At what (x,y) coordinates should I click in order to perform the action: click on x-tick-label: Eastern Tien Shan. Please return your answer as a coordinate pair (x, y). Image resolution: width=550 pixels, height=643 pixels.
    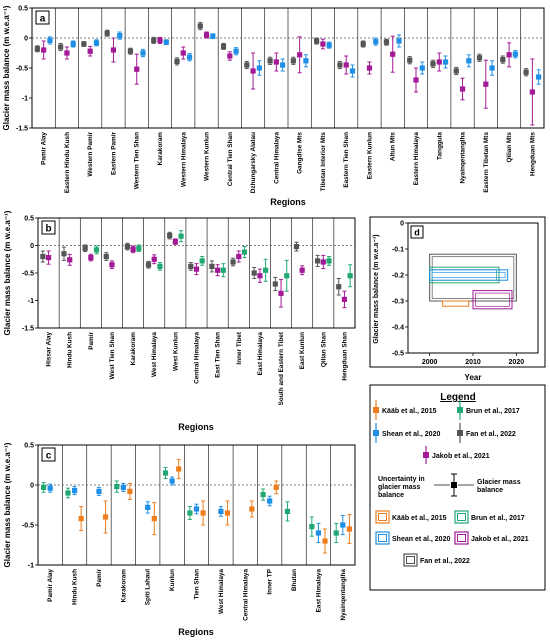
    Looking at the image, I should click on (346, 160).